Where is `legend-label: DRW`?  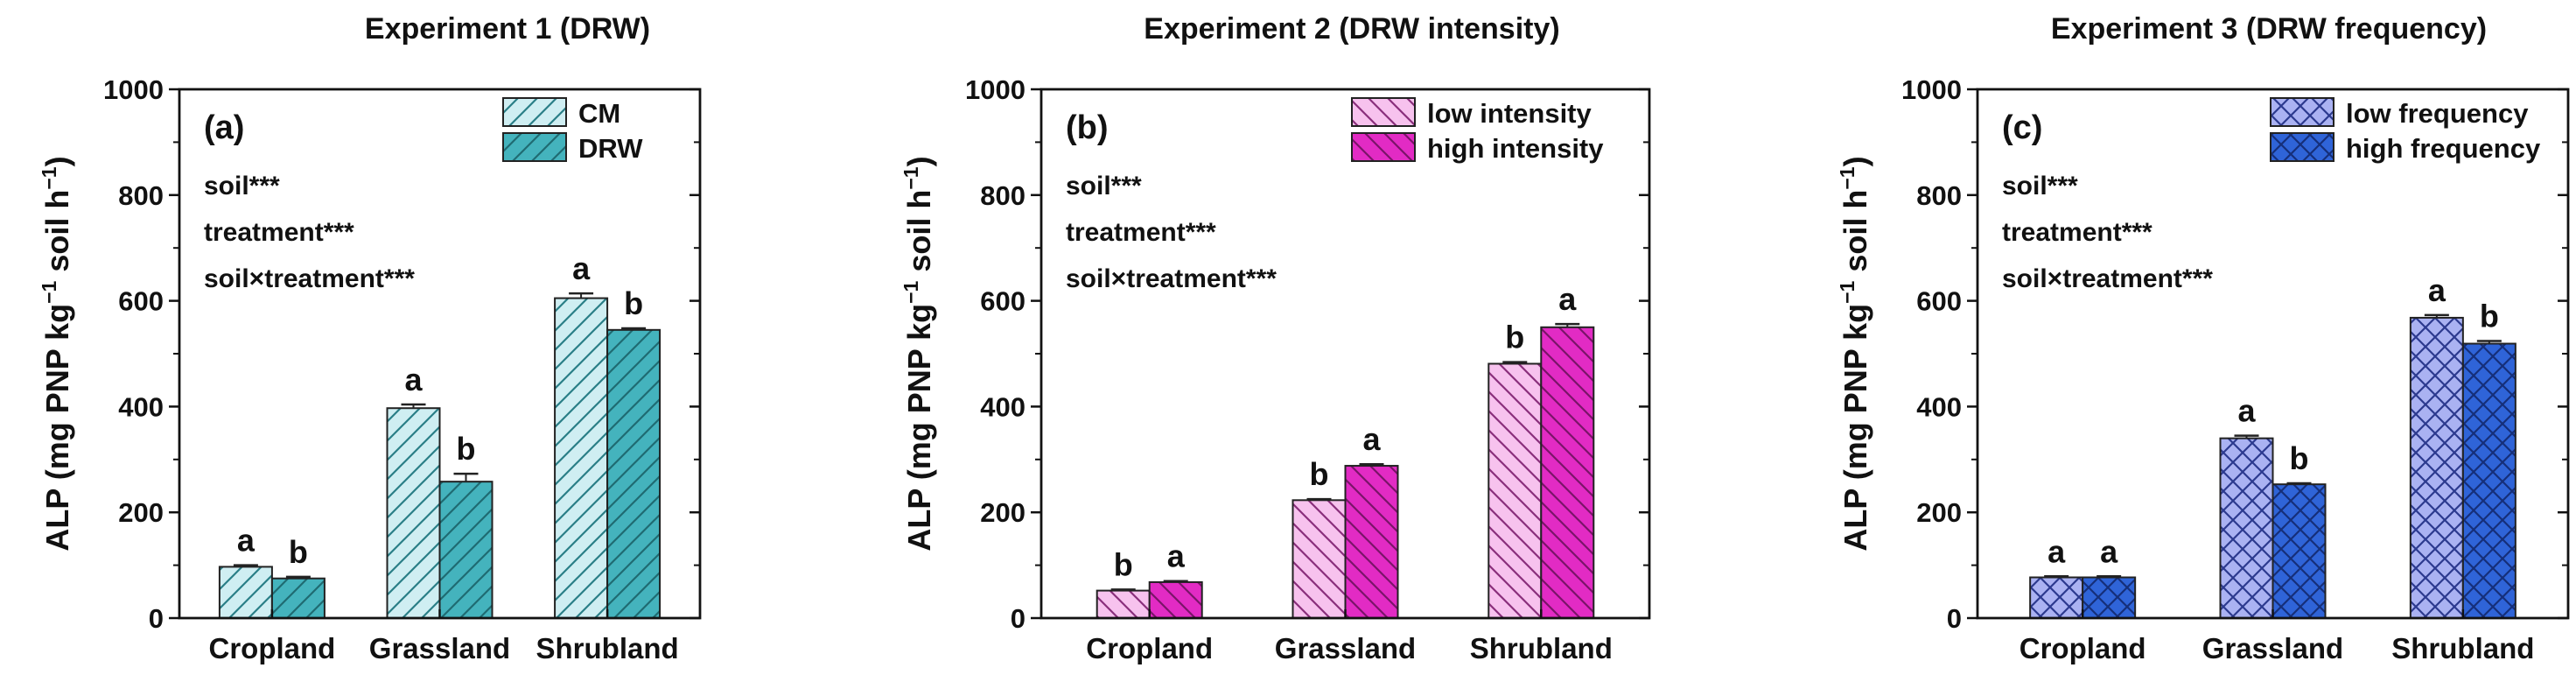
legend-label: DRW is located at coordinates (610, 148).